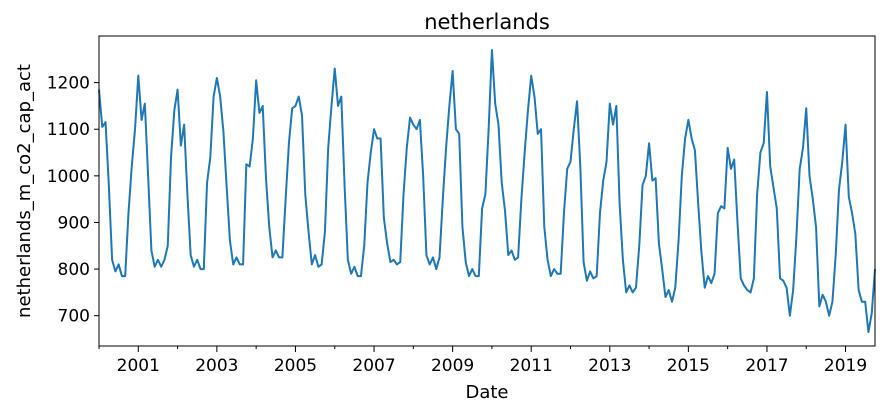 This screenshot has height=410, width=884. I want to click on x-tick-label: 2001, so click(138, 366).